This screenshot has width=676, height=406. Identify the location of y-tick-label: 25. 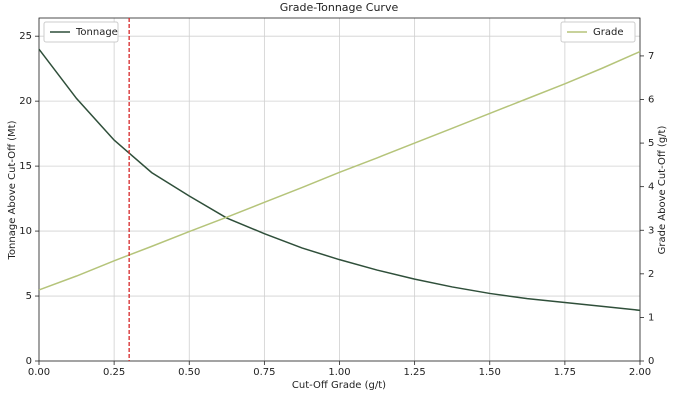
(25, 36).